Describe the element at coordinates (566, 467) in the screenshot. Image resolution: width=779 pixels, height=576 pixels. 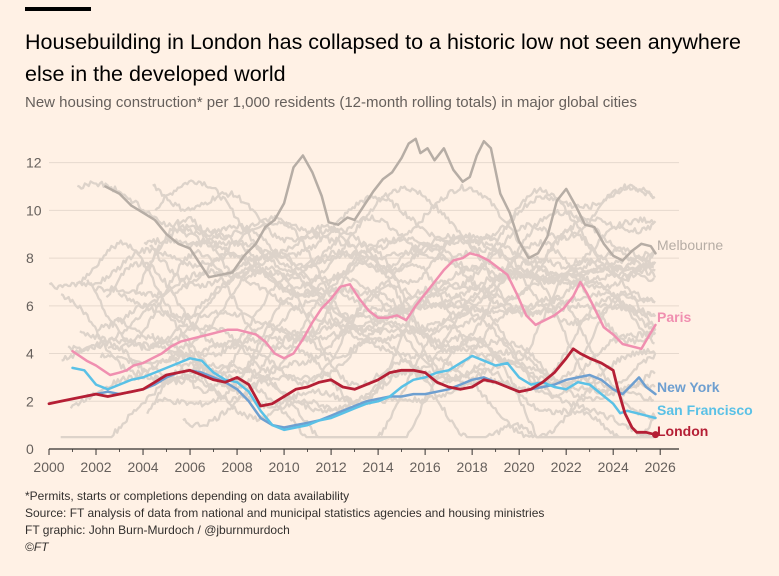
I see `x-tick-label-2022: 2022` at that location.